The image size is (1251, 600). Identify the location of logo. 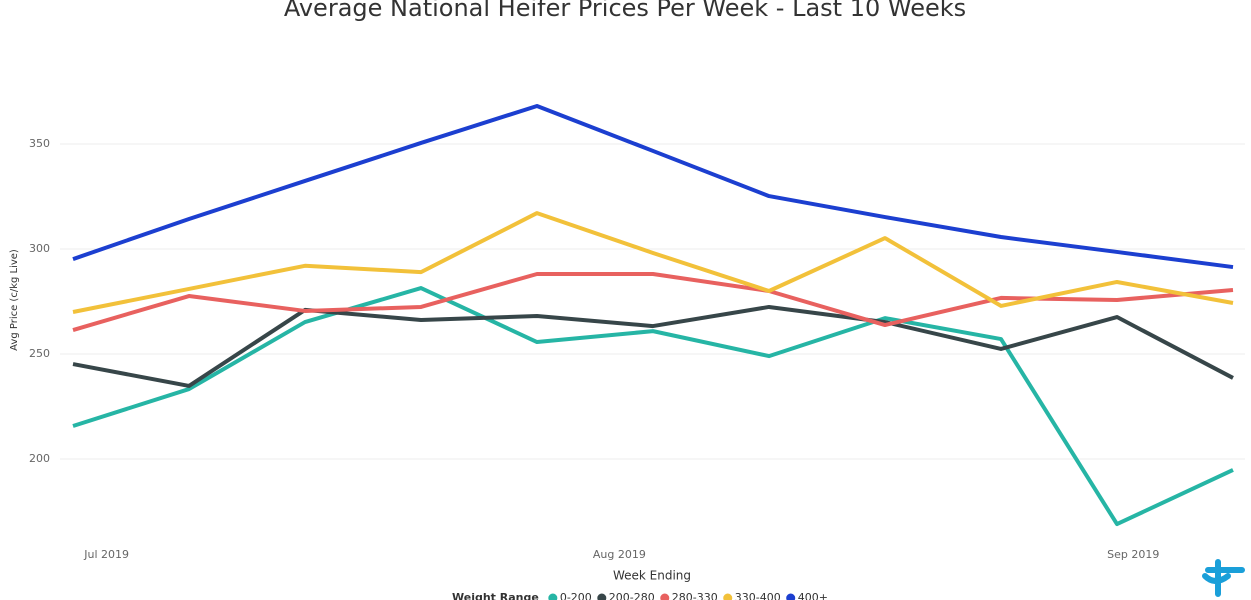
(1223, 578).